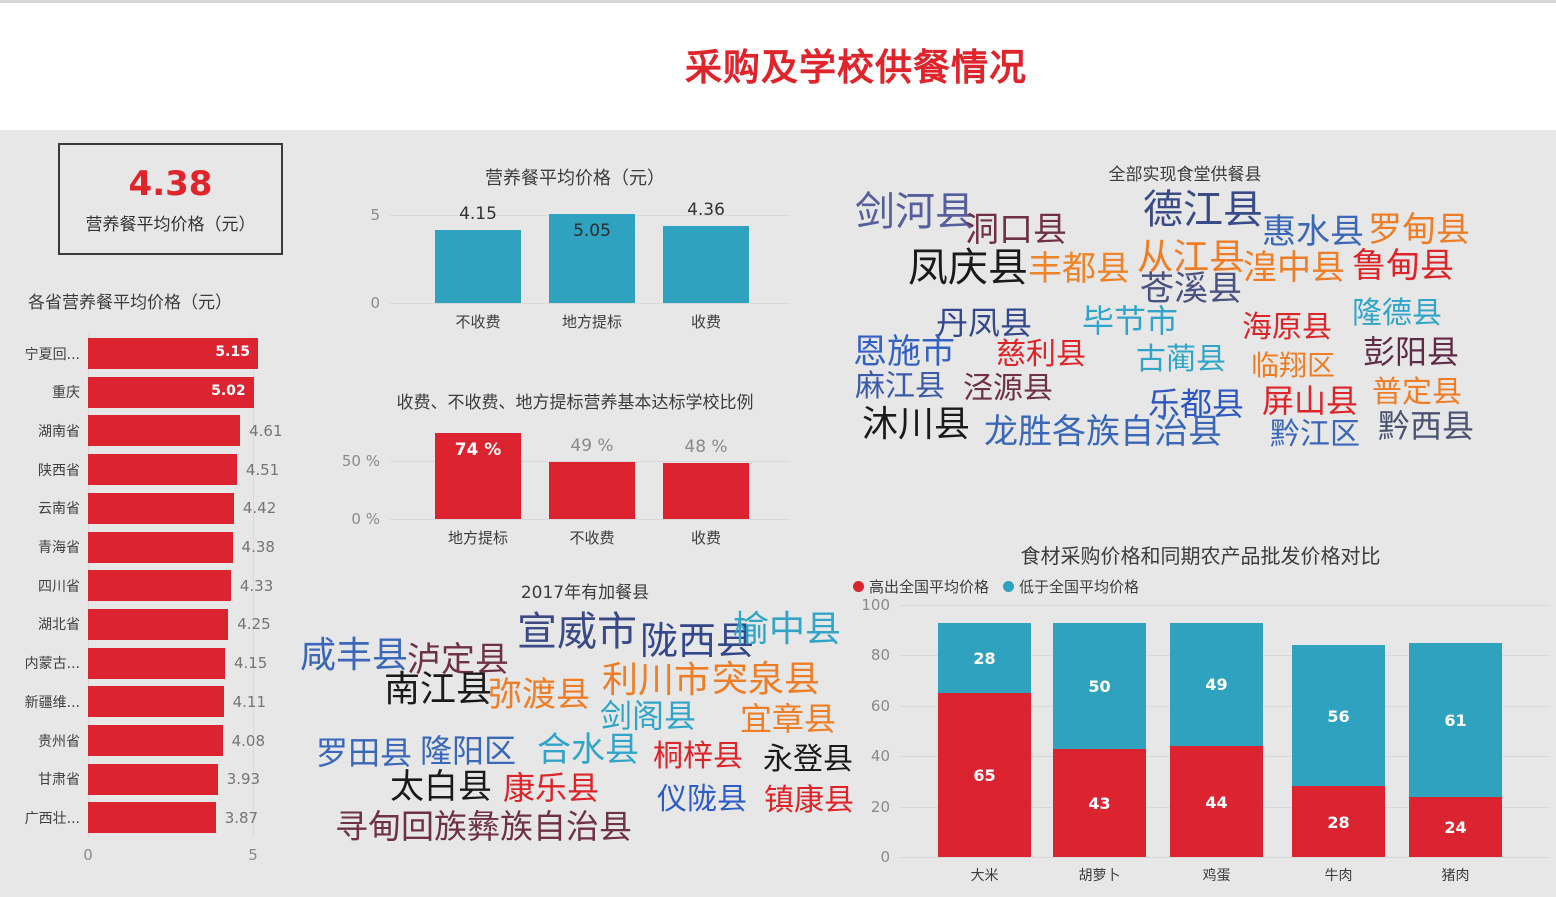 The width and height of the screenshot is (1556, 897). I want to click on cloud-word: 德江县, so click(1203, 210).